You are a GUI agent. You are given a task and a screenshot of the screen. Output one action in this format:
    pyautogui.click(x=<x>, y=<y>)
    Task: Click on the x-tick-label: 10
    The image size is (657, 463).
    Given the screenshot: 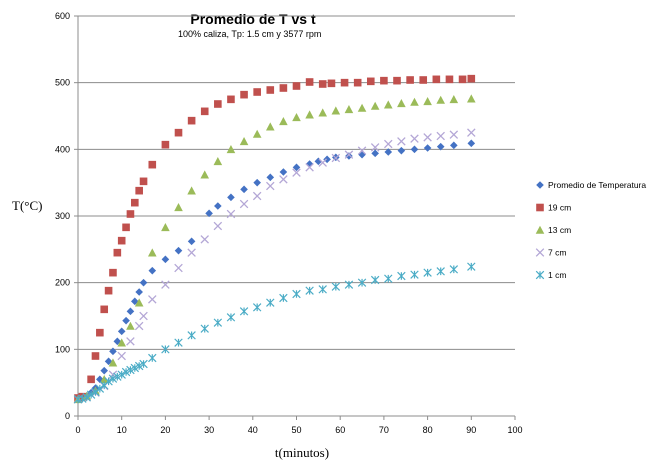 What is the action you would take?
    pyautogui.click(x=122, y=430)
    